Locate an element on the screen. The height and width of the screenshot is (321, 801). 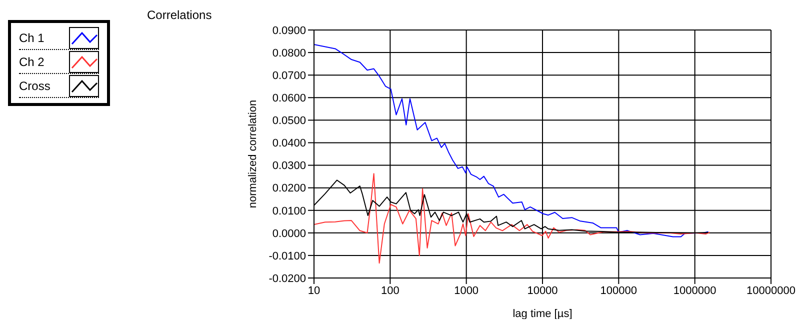
y-tick-label: 0.0600 is located at coordinates (289, 98).